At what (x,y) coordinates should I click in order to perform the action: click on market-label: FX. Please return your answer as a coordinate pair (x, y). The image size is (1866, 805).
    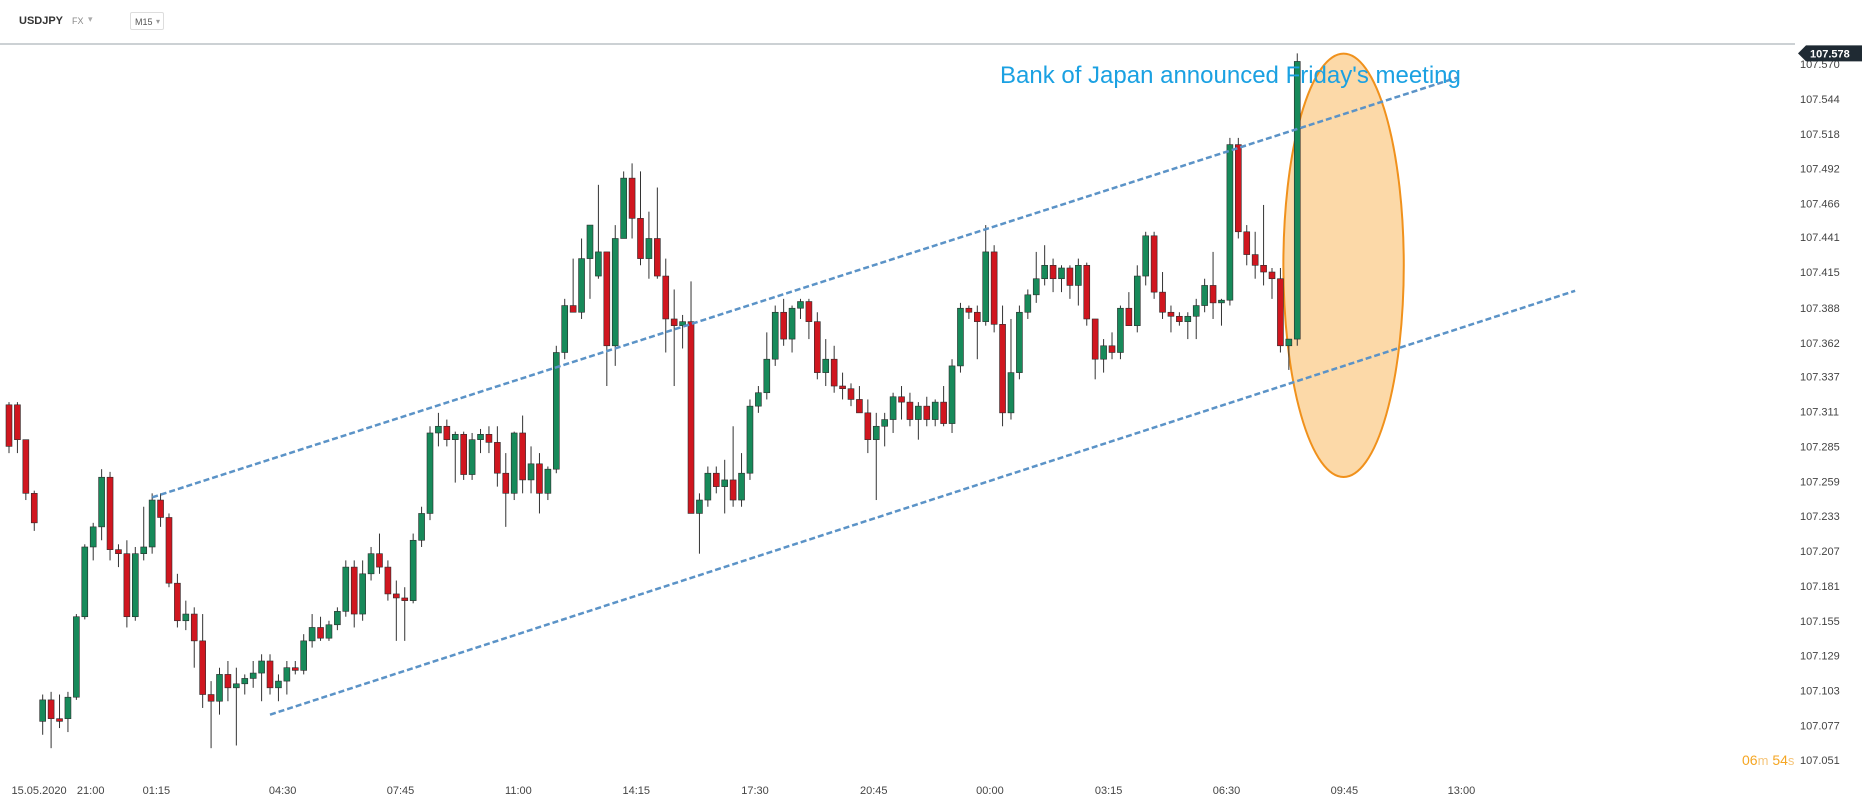
    Looking at the image, I should click on (78, 21).